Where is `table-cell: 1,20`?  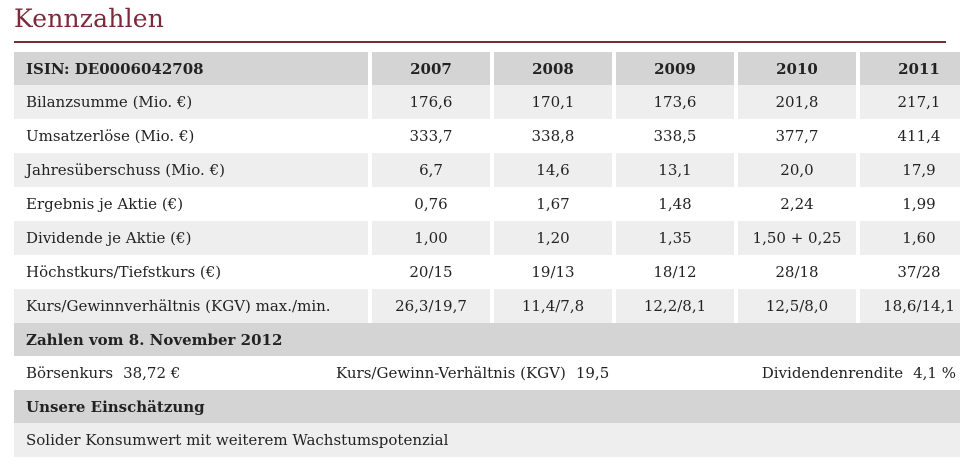 table-cell: 1,20 is located at coordinates (551, 238).